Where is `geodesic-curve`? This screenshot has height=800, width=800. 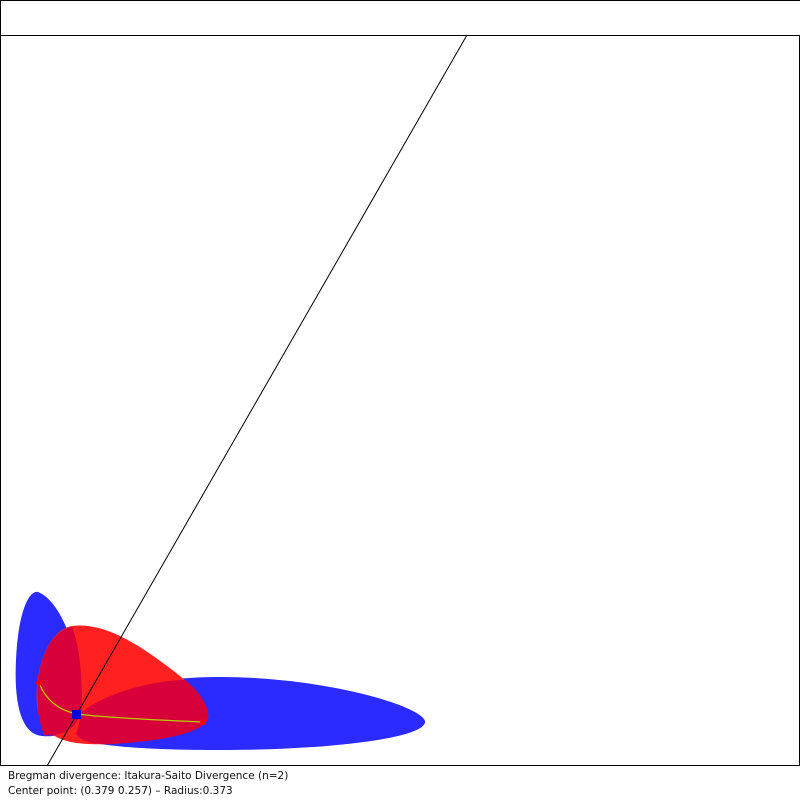
geodesic-curve is located at coordinates (121, 702).